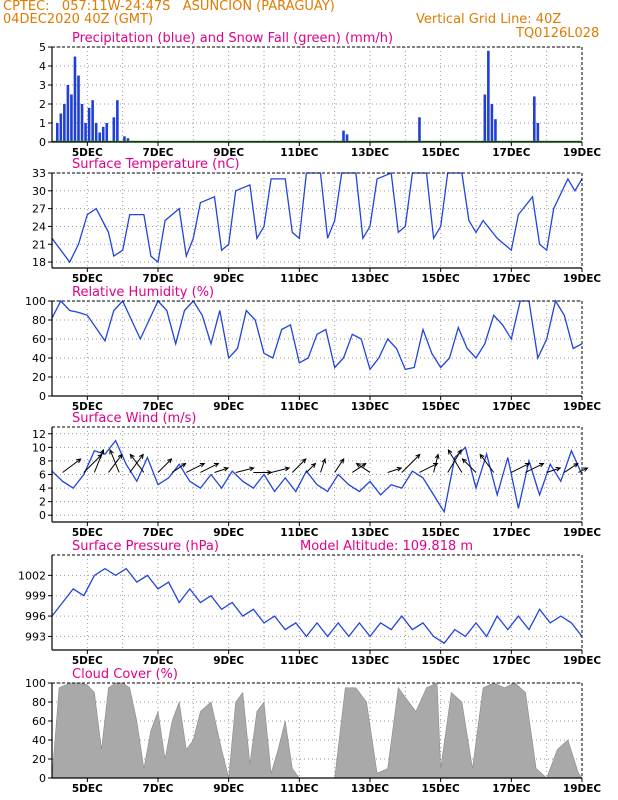 This screenshot has width=618, height=800. Describe the element at coordinates (317, 606) in the screenshot. I see `pressure-line` at that location.